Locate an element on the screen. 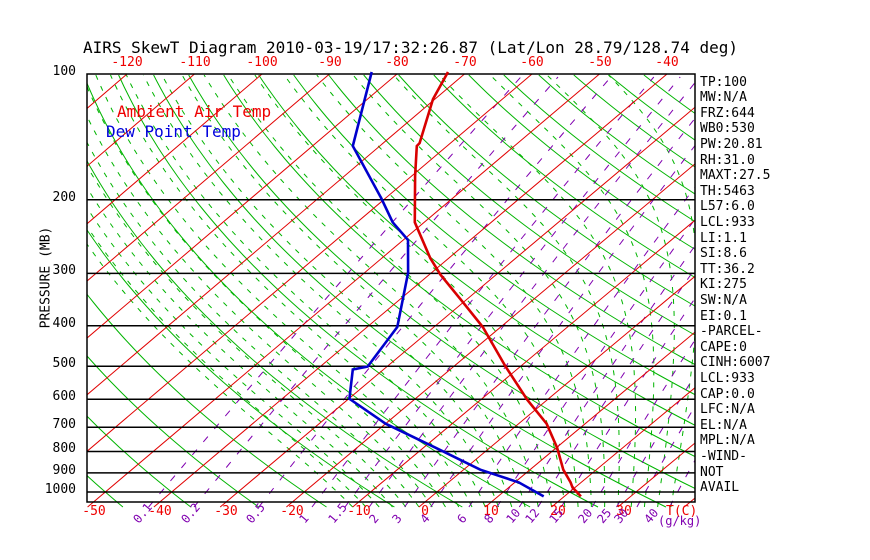  stat-parcel: -PARCEL- is located at coordinates (731, 332).